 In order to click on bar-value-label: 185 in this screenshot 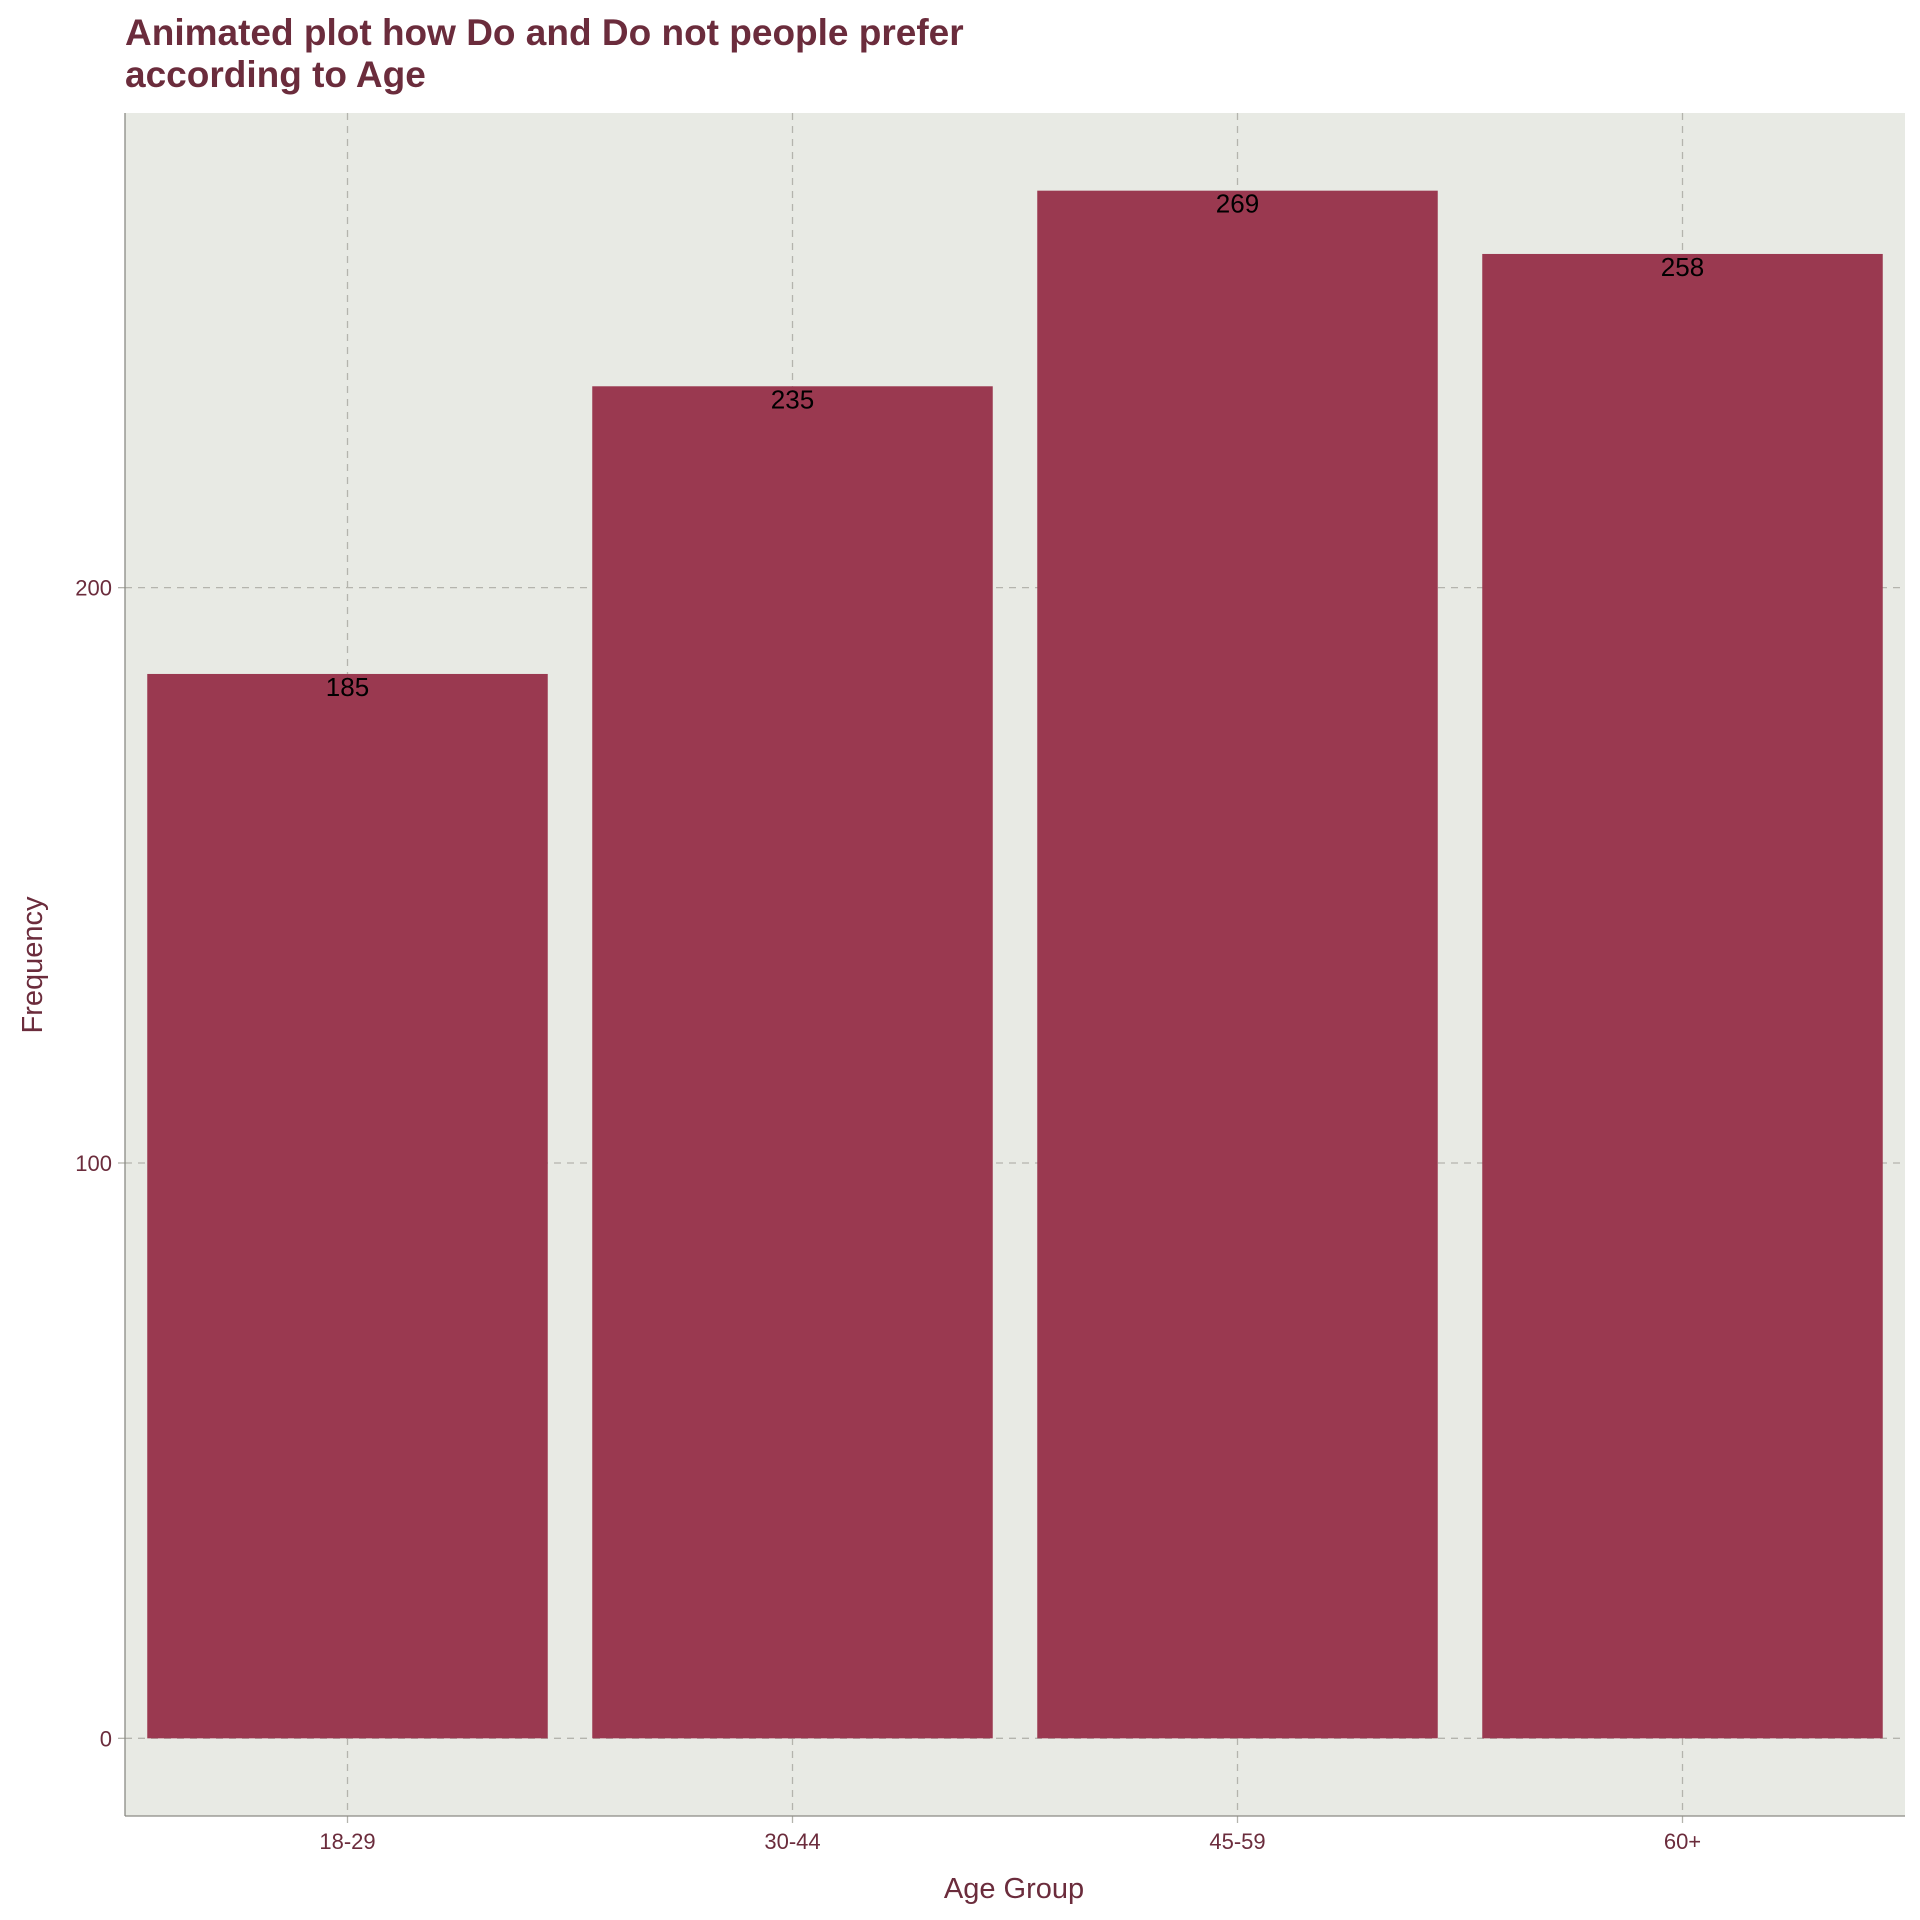, I will do `click(347, 687)`.